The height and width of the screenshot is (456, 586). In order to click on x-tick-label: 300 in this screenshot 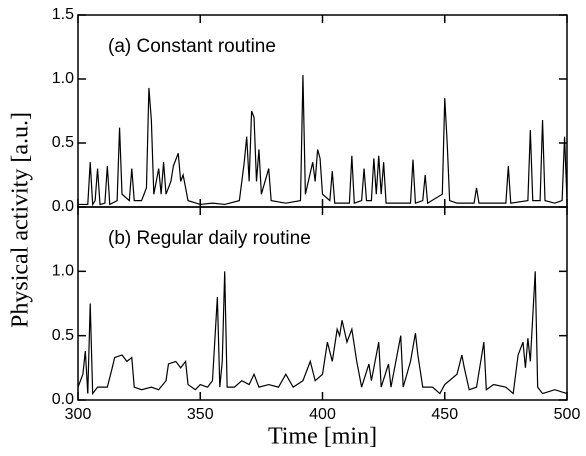, I will do `click(78, 414)`.